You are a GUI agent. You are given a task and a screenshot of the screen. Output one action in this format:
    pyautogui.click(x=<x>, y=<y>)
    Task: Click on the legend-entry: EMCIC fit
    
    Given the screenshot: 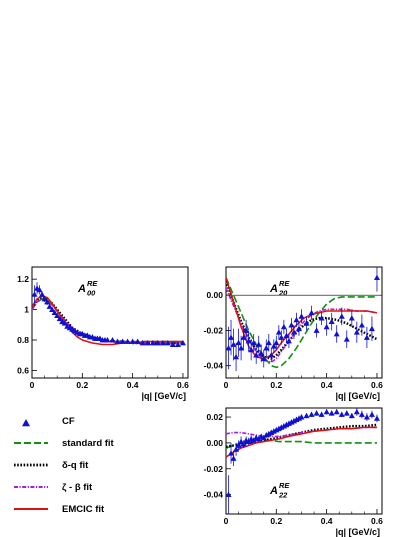 What is the action you would take?
    pyautogui.click(x=59, y=509)
    